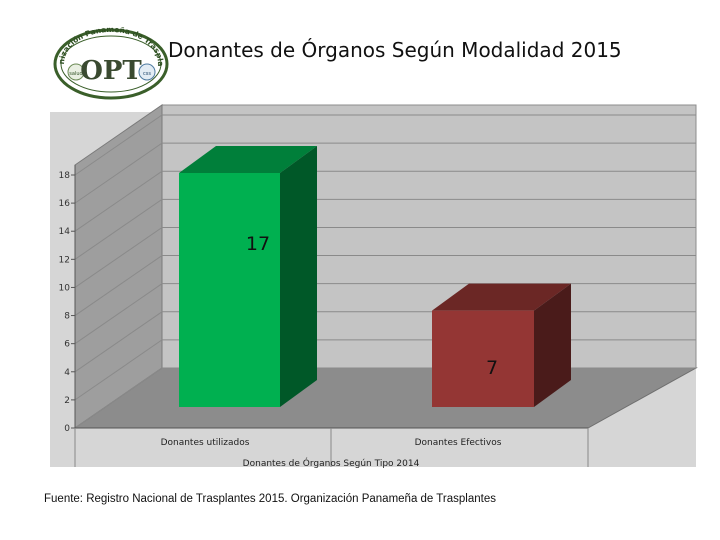 The image size is (720, 540). I want to click on y-tick-label: 2, so click(67, 401).